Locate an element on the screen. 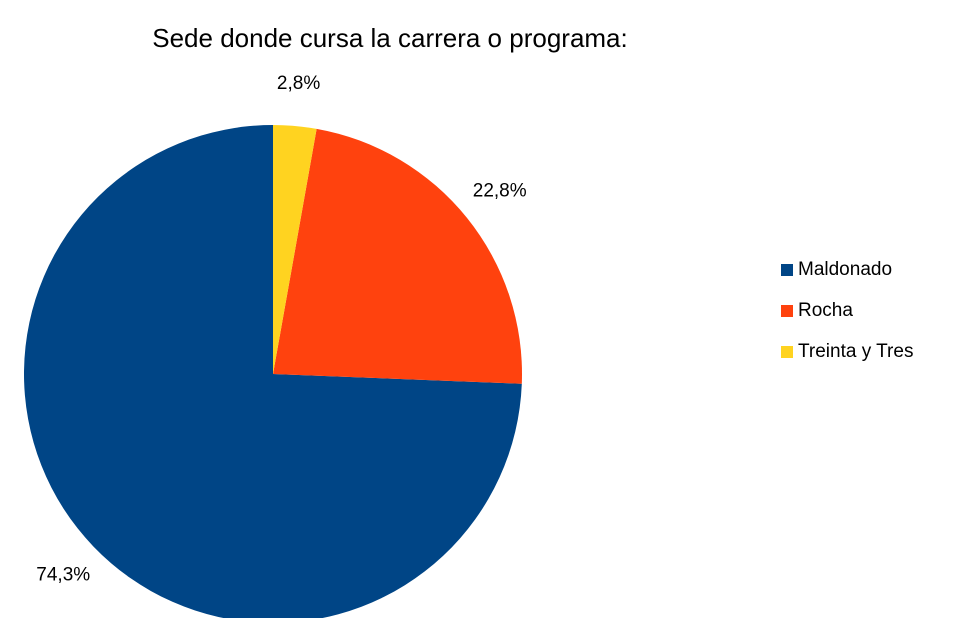 This screenshot has height=618, width=961. data-label: 22,8% is located at coordinates (500, 191).